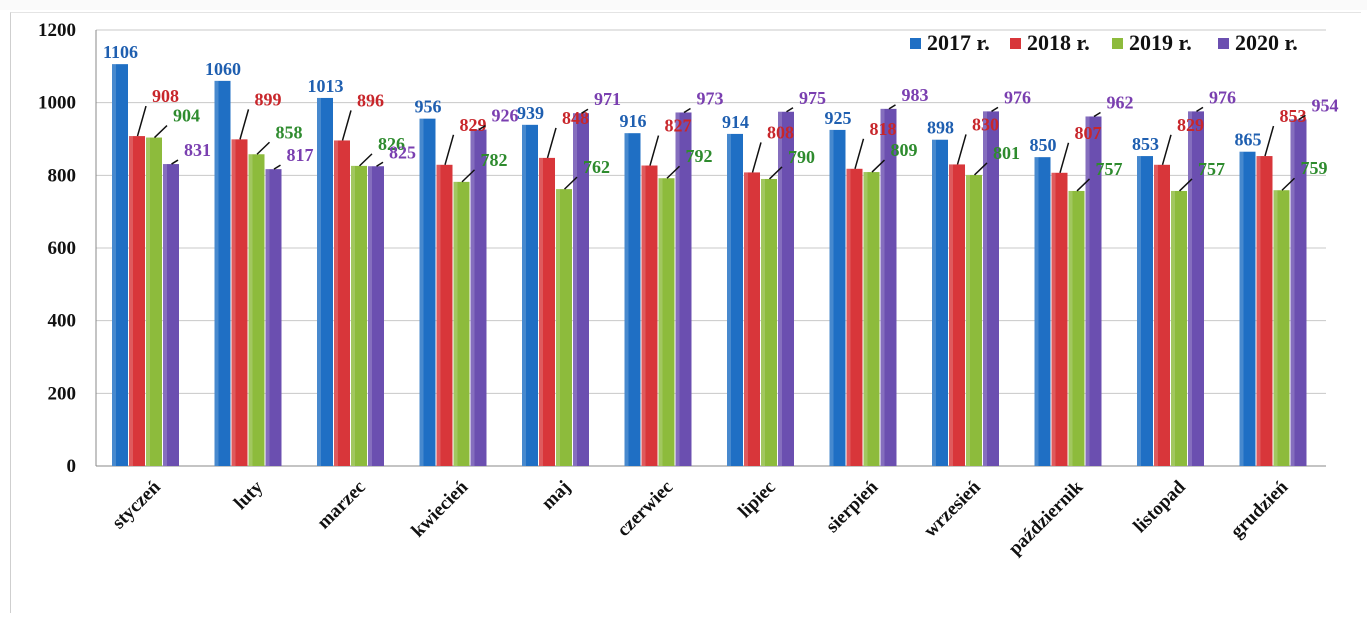  Describe the element at coordinates (683, 5) in the screenshot. I see `chart-title-strip` at that location.